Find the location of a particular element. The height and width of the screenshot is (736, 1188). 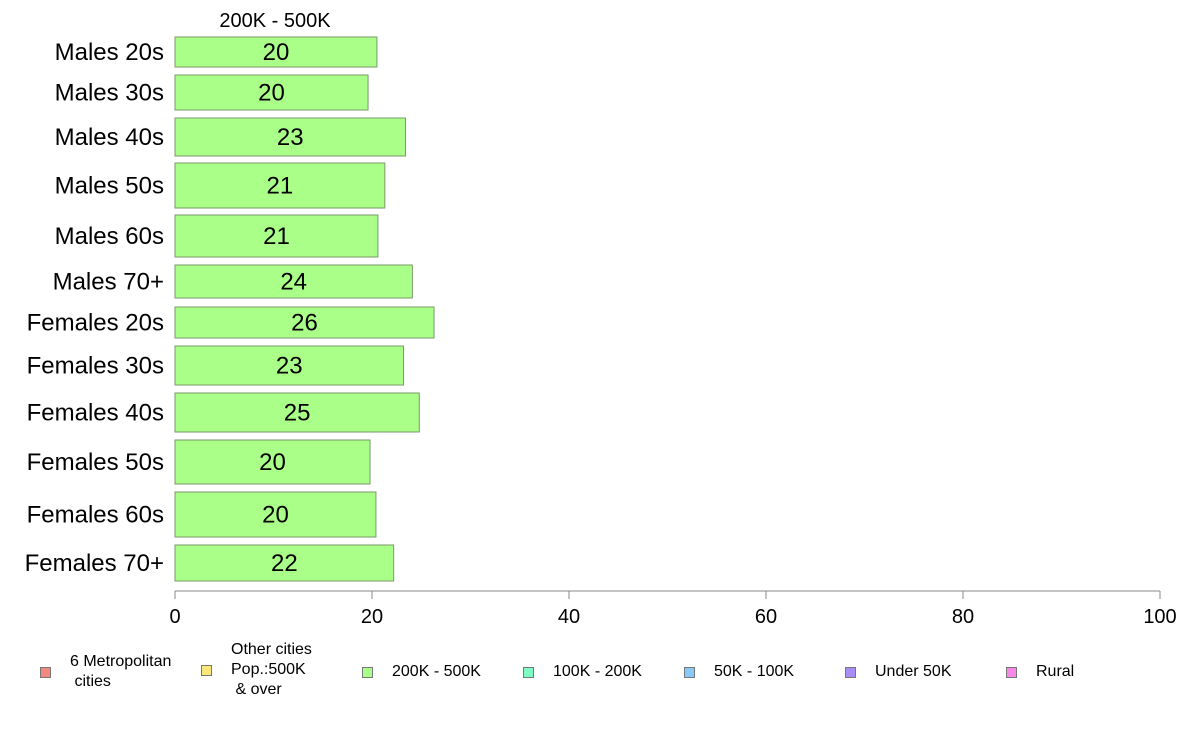

x-tick-label: 80 is located at coordinates (963, 617).